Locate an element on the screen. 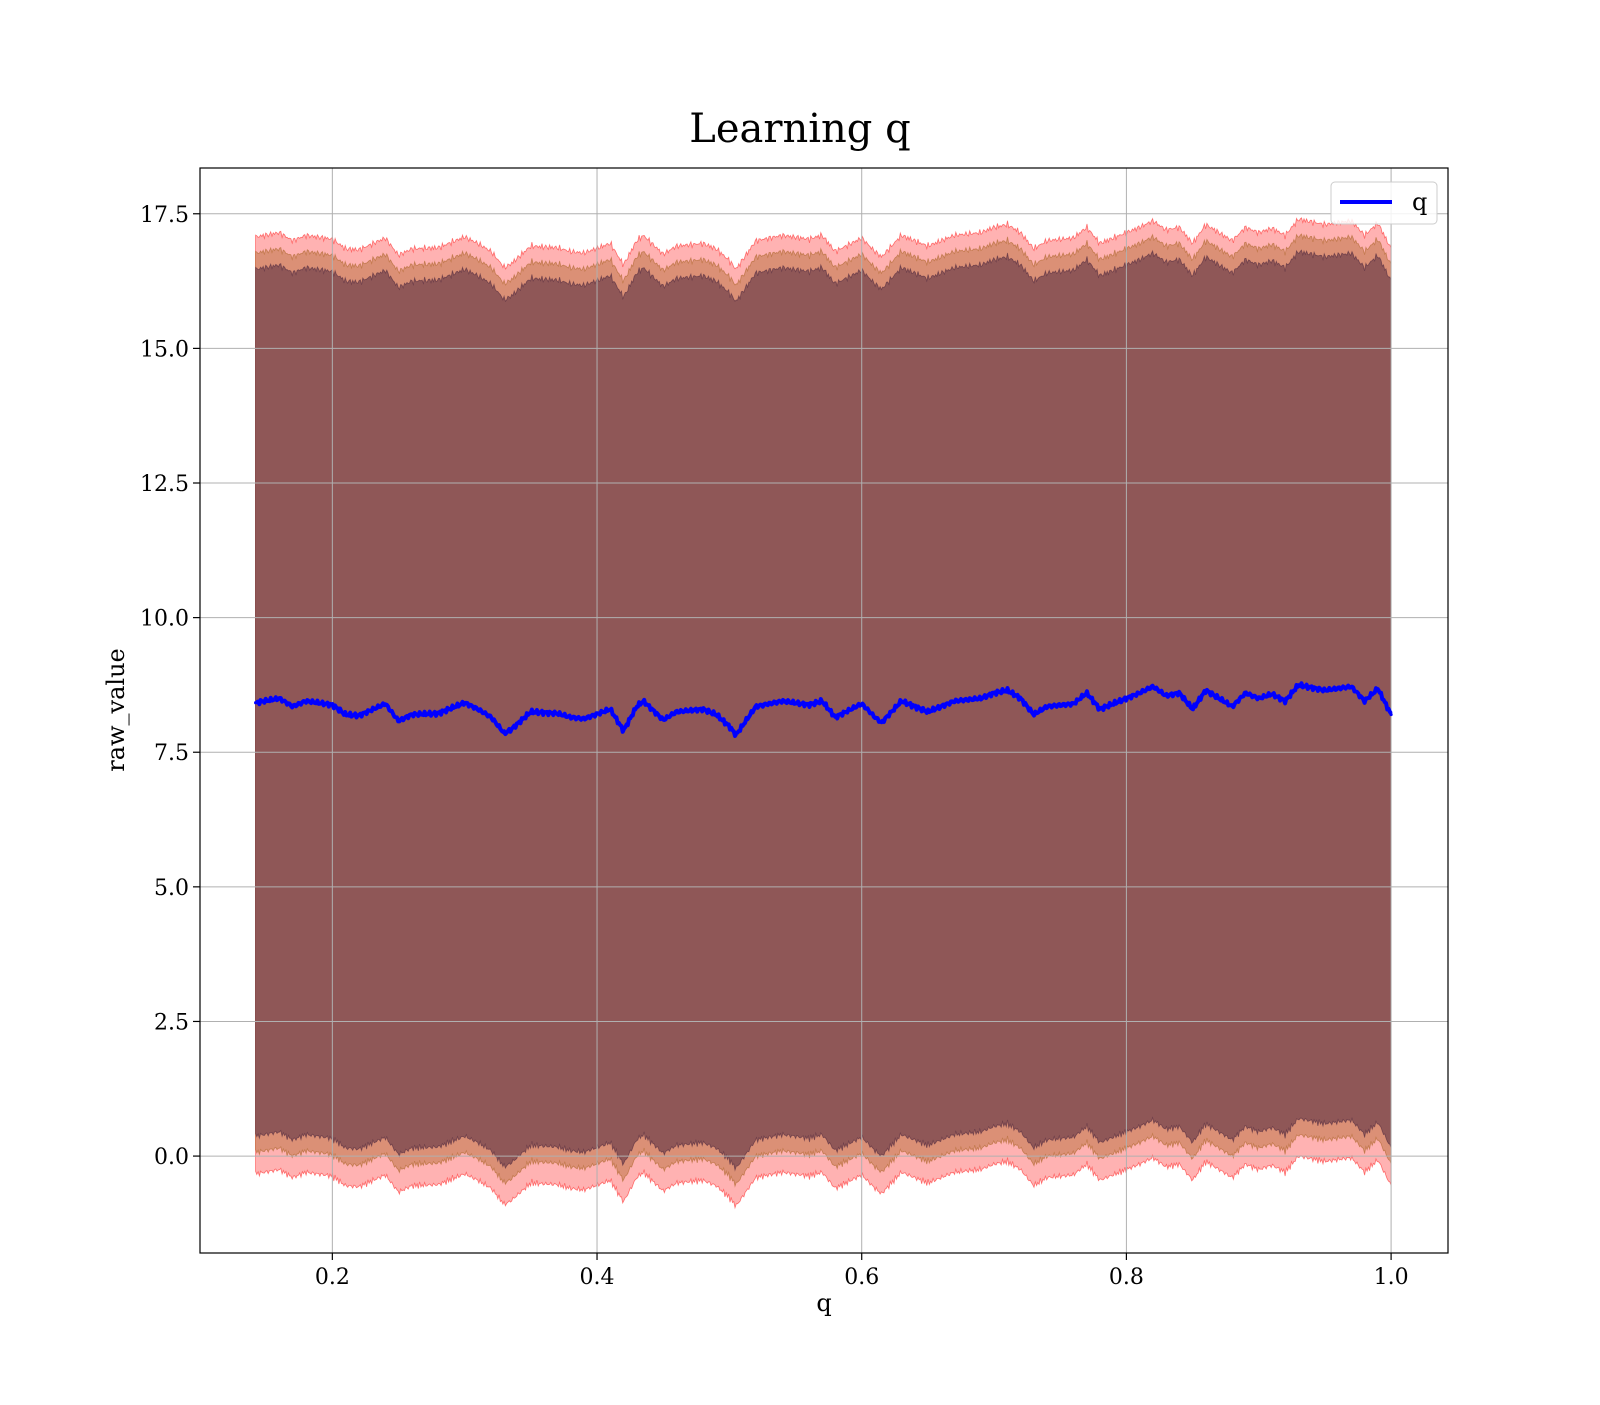 This screenshot has width=1600, height=1405. series-points-q is located at coordinates (823, 710).